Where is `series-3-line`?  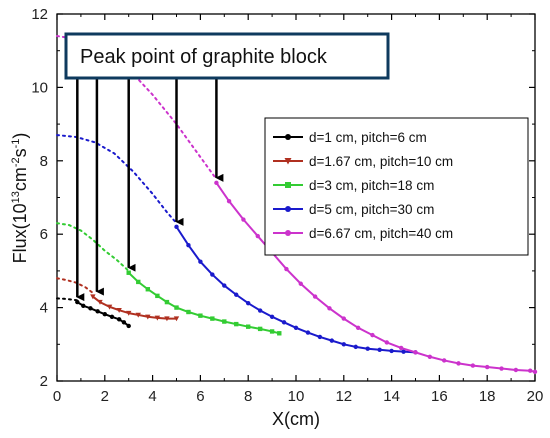
series-3-line is located at coordinates (204, 303).